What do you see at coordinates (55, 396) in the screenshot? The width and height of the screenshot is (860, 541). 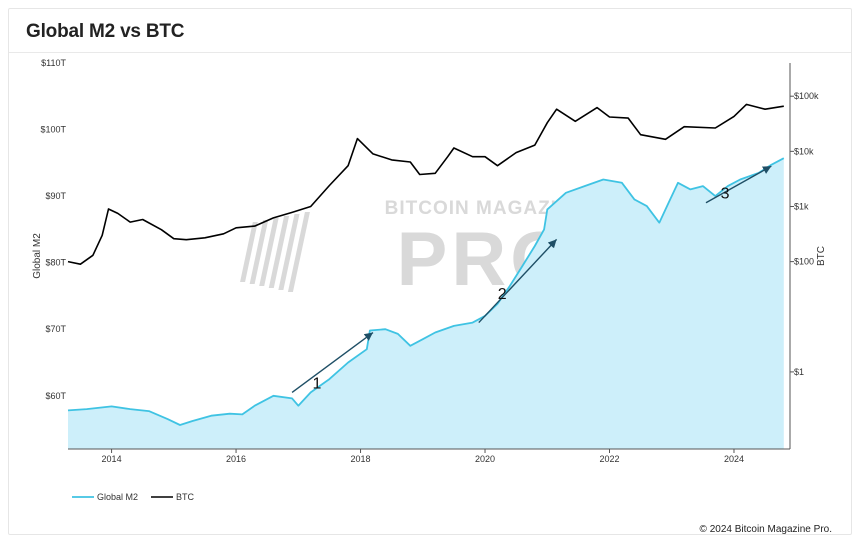 I see `y-left-tick-label: $60T` at bounding box center [55, 396].